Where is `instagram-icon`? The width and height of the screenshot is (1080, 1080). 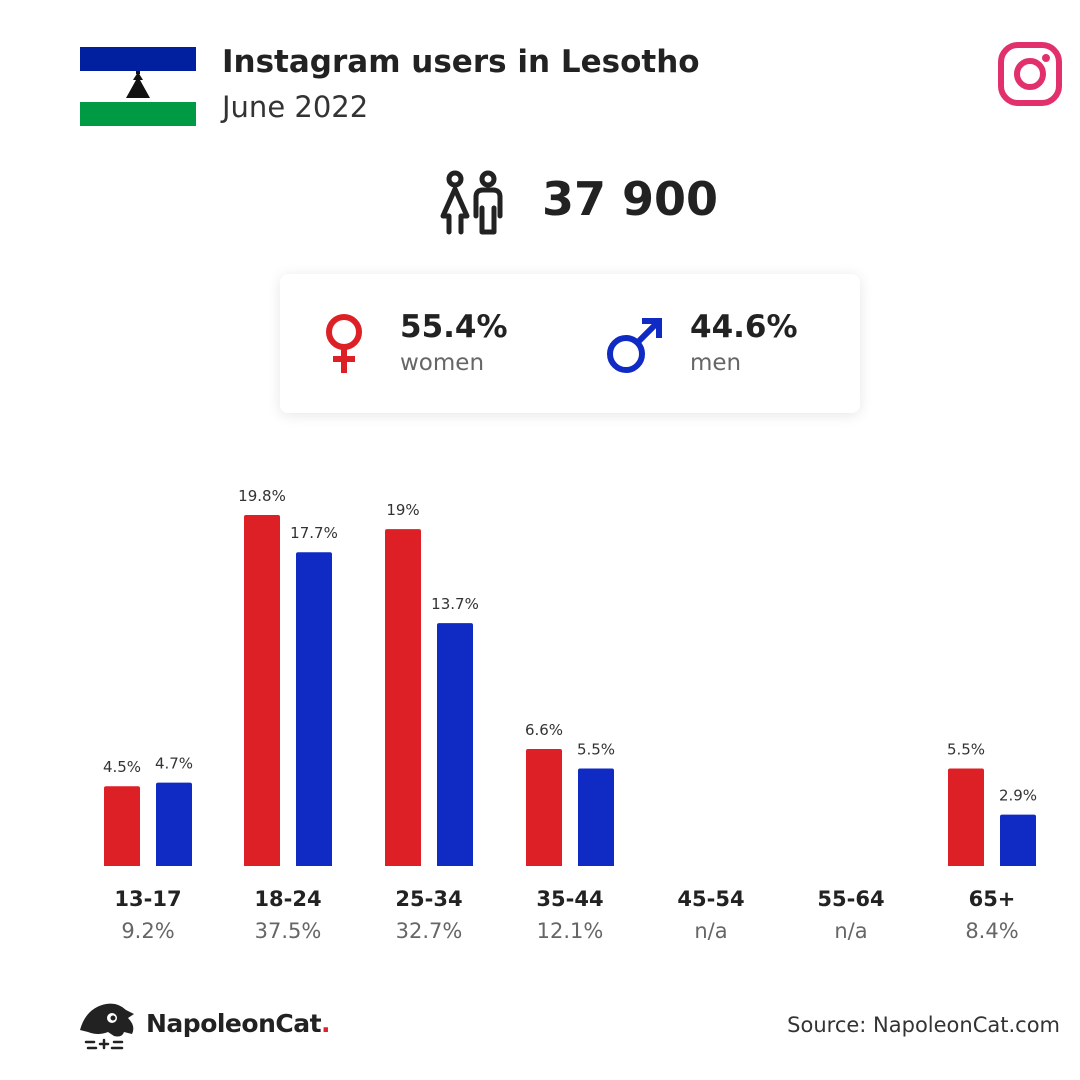
instagram-icon is located at coordinates (1030, 74).